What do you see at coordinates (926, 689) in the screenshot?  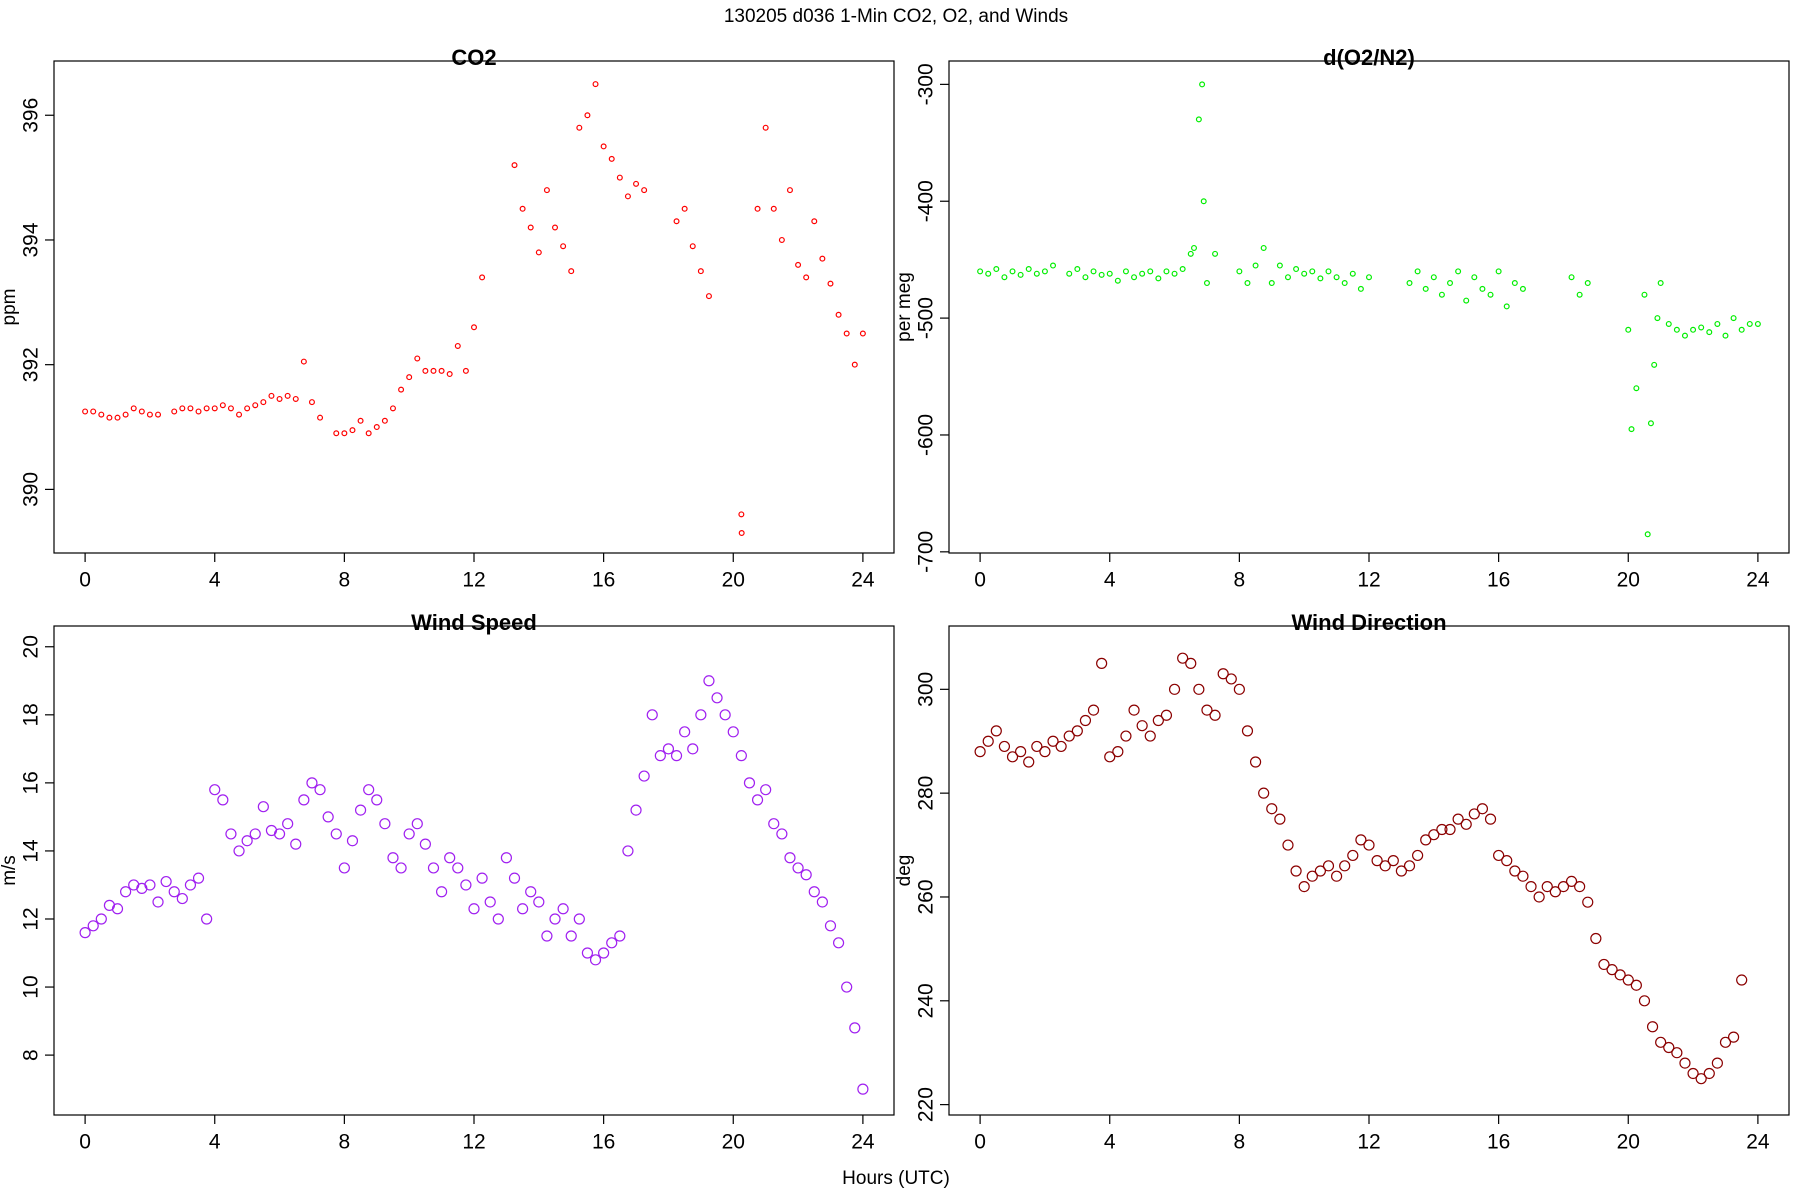 I see `y-tick-label: 300` at bounding box center [926, 689].